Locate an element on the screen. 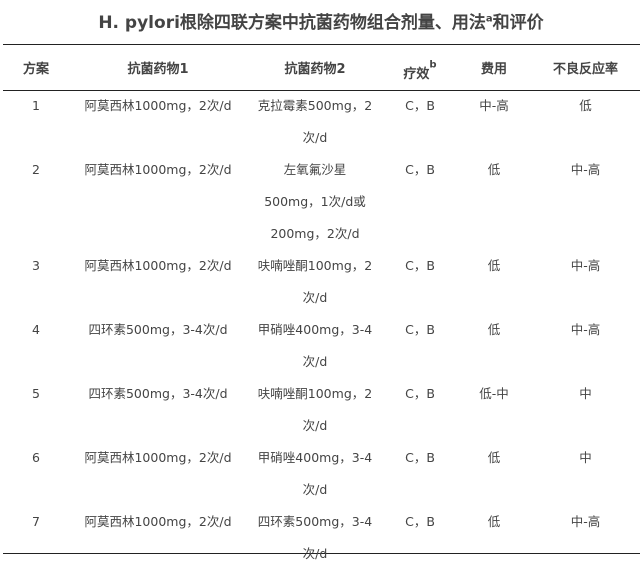  cell-adverse: 低 is located at coordinates (585, 122).